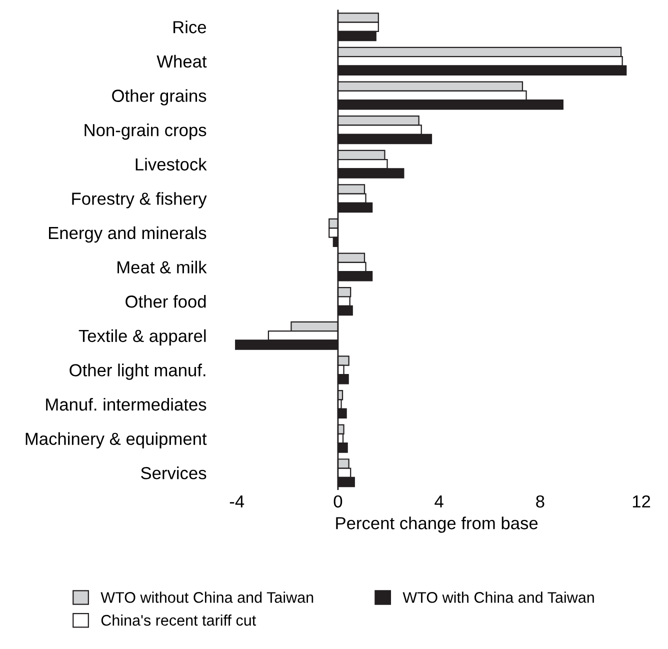  What do you see at coordinates (126, 404) in the screenshot?
I see `y-tick-label: Manuf. intermediates` at bounding box center [126, 404].